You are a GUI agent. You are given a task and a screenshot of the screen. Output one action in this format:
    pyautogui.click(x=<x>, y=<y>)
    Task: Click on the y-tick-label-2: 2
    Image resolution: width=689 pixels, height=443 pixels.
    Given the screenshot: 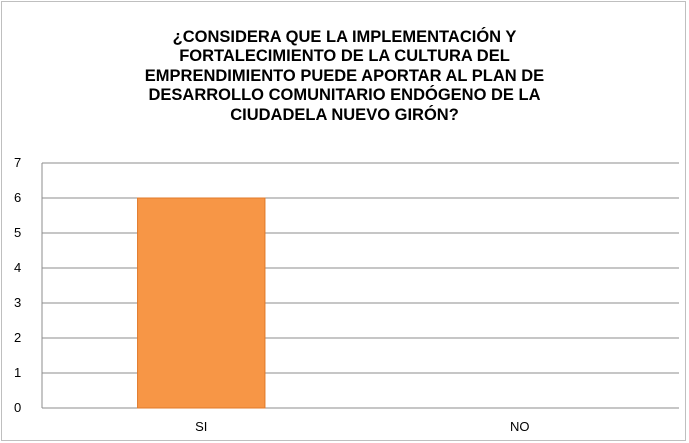 What is the action you would take?
    pyautogui.click(x=17, y=337)
    